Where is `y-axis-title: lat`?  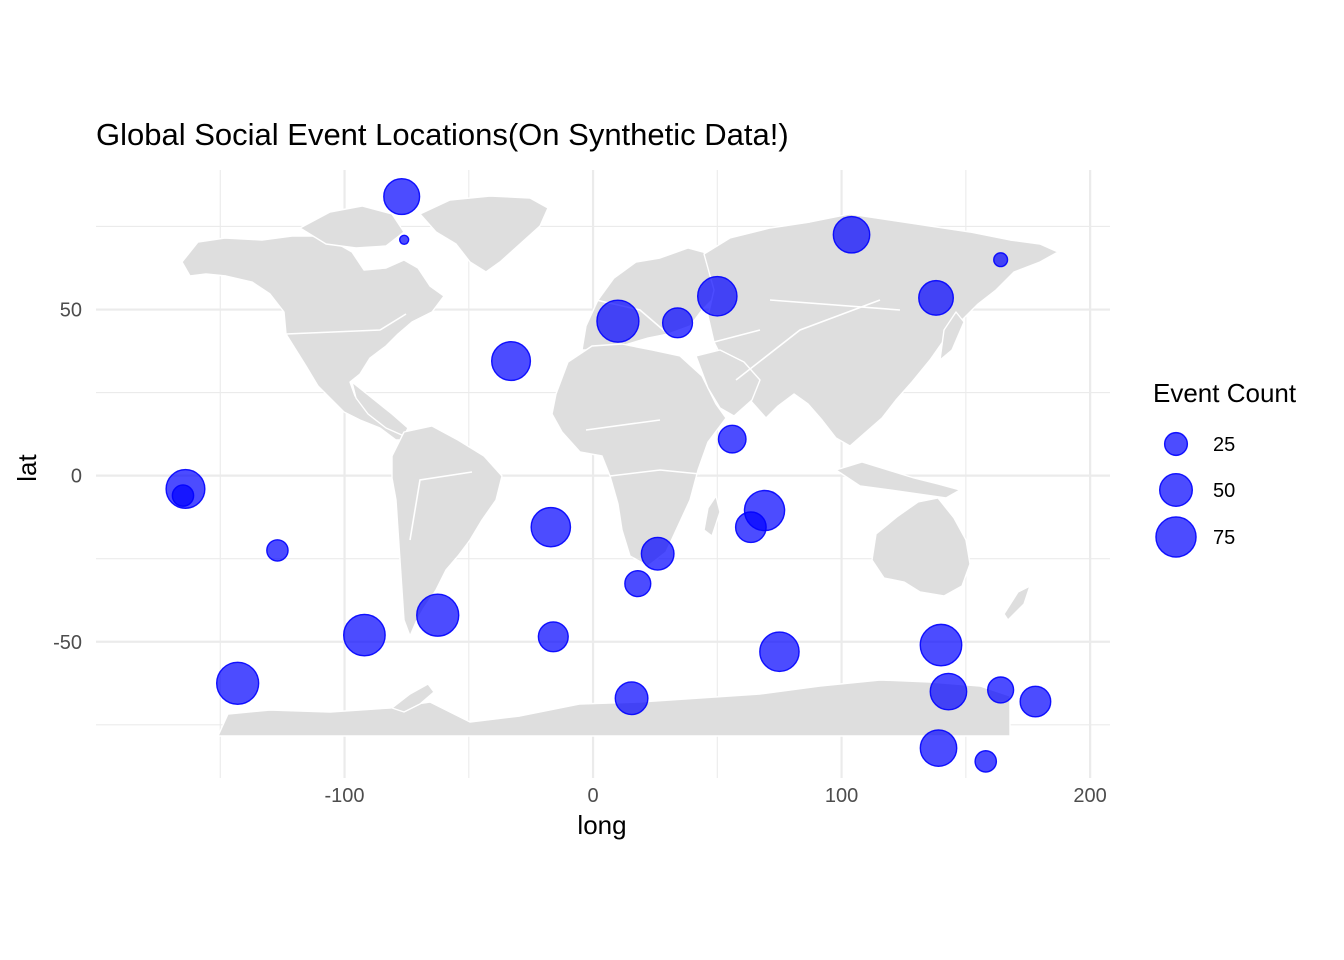
y-axis-title: lat is located at coordinates (27, 467).